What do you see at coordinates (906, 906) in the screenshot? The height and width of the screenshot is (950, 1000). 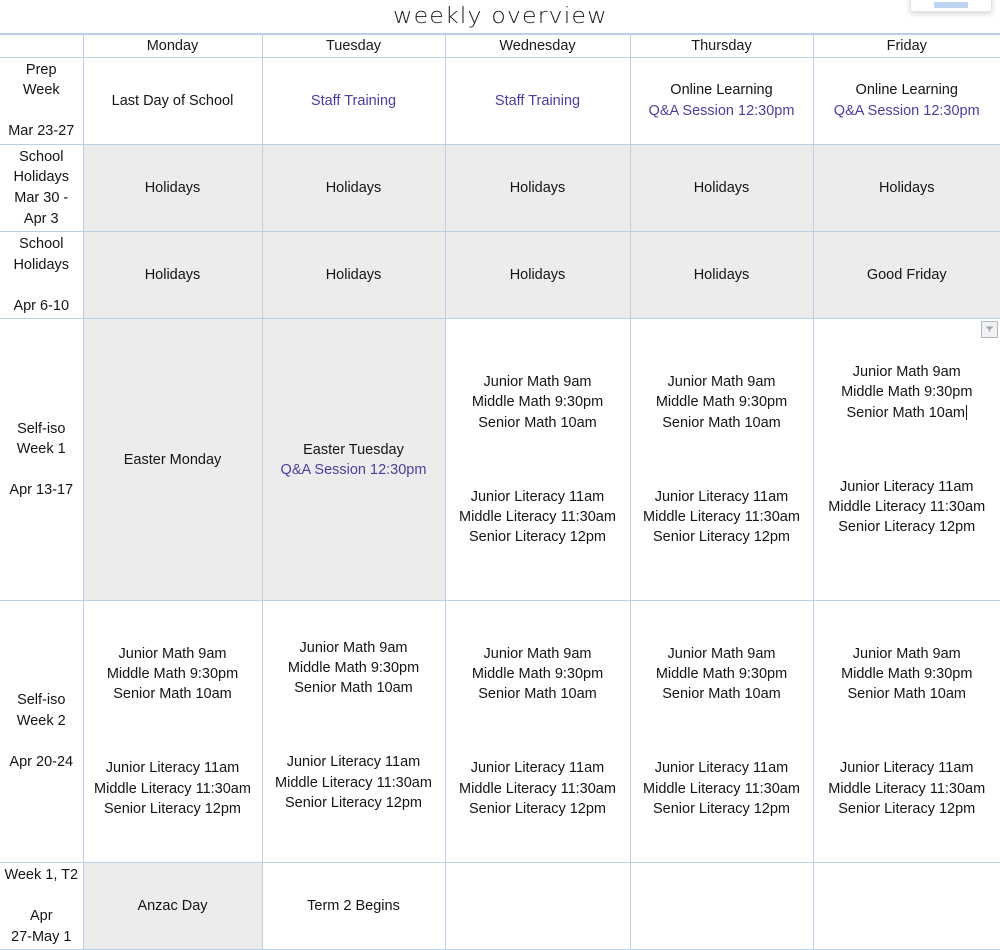 I see `cell-t2-friday` at bounding box center [906, 906].